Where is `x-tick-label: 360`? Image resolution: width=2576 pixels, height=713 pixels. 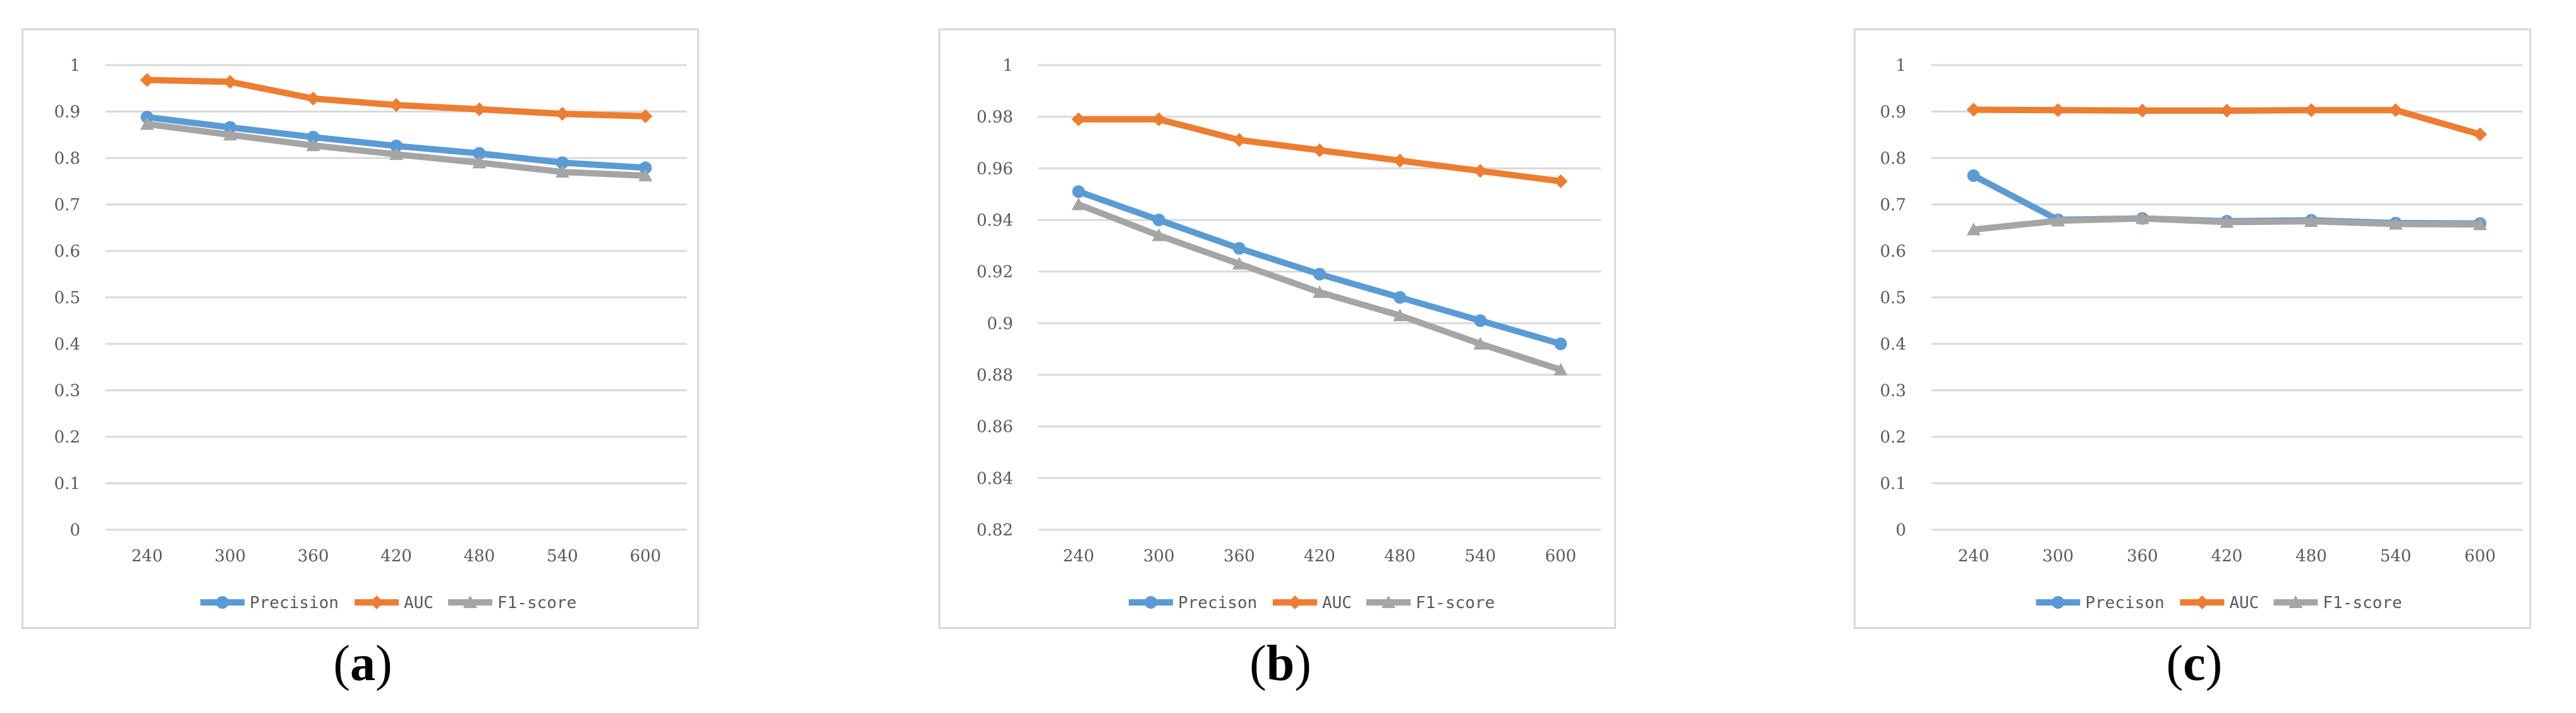
x-tick-label: 360 is located at coordinates (2142, 556).